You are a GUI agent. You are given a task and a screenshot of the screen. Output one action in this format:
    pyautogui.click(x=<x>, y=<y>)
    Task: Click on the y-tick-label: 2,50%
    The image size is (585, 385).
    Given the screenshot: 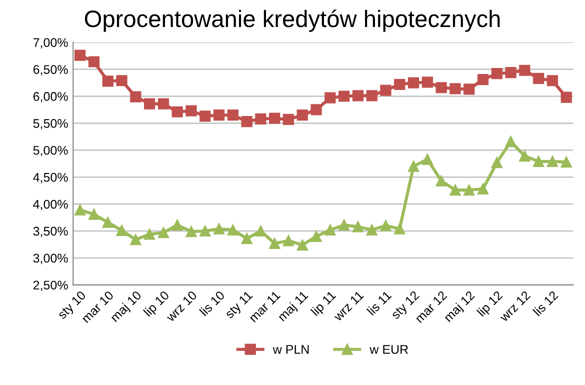 What is the action you would take?
    pyautogui.click(x=50, y=286)
    